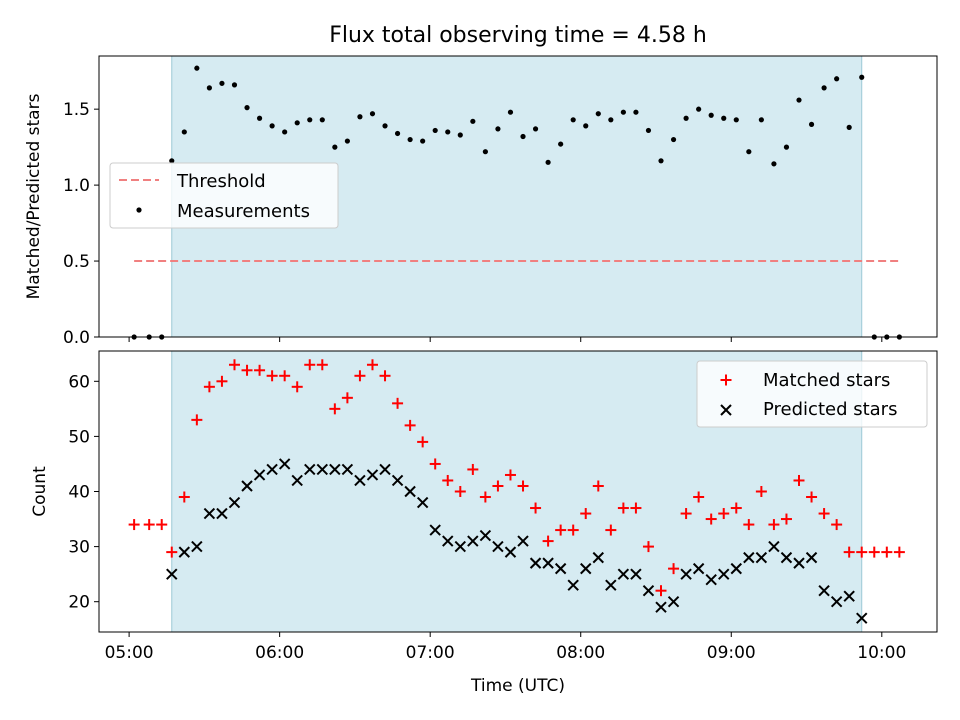  What do you see at coordinates (83, 382) in the screenshot?
I see `y-tick: 60` at bounding box center [83, 382].